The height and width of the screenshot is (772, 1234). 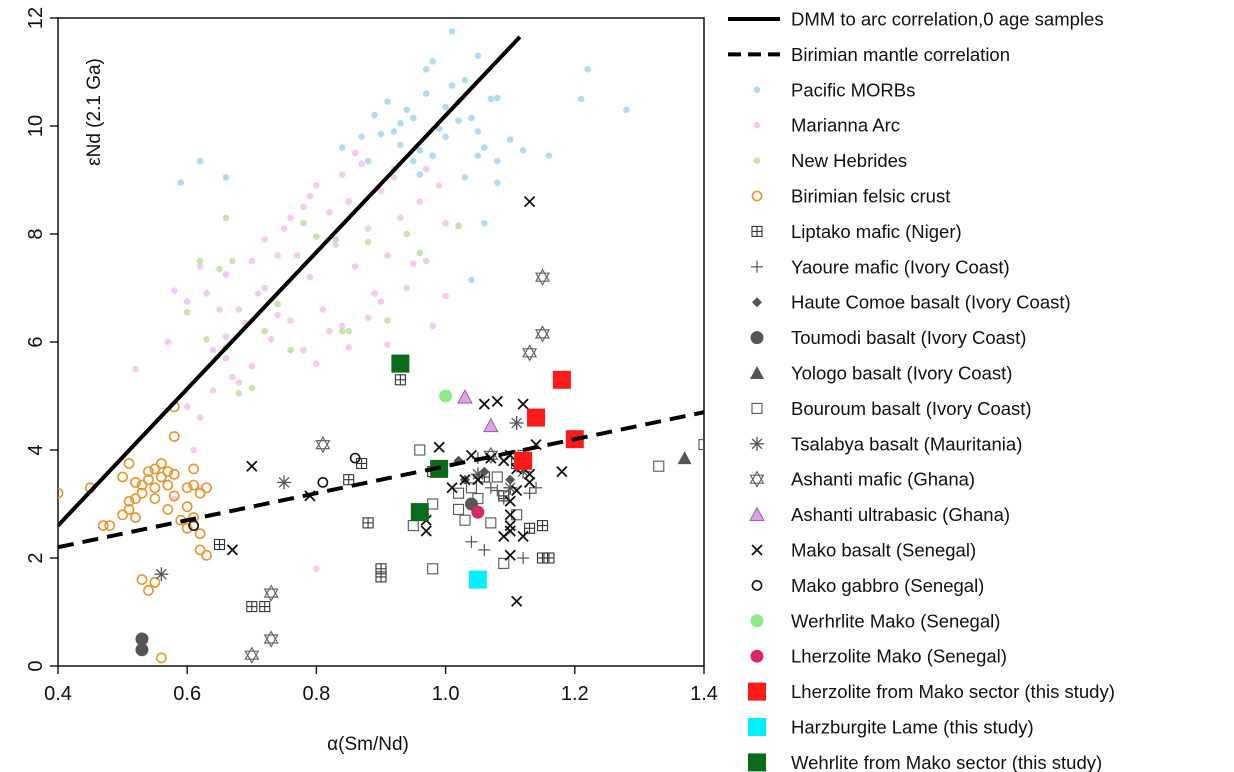 I want to click on series-pacific-morbs, so click(x=403, y=156).